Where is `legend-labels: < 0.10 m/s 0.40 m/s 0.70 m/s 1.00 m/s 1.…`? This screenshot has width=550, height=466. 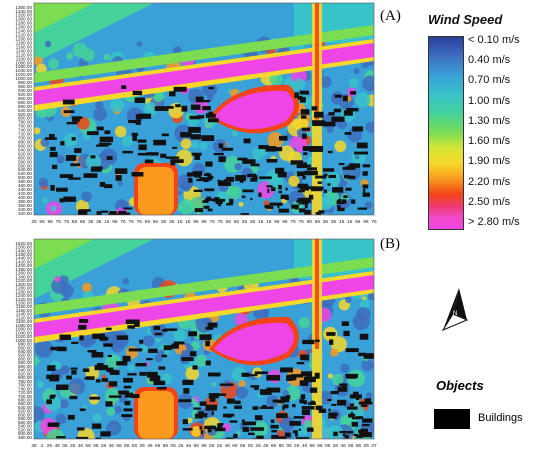
legend-labels: < 0.10 m/s 0.40 m/s 0.70 m/s 1.00 m/s 1.… is located at coordinates (508, 134).